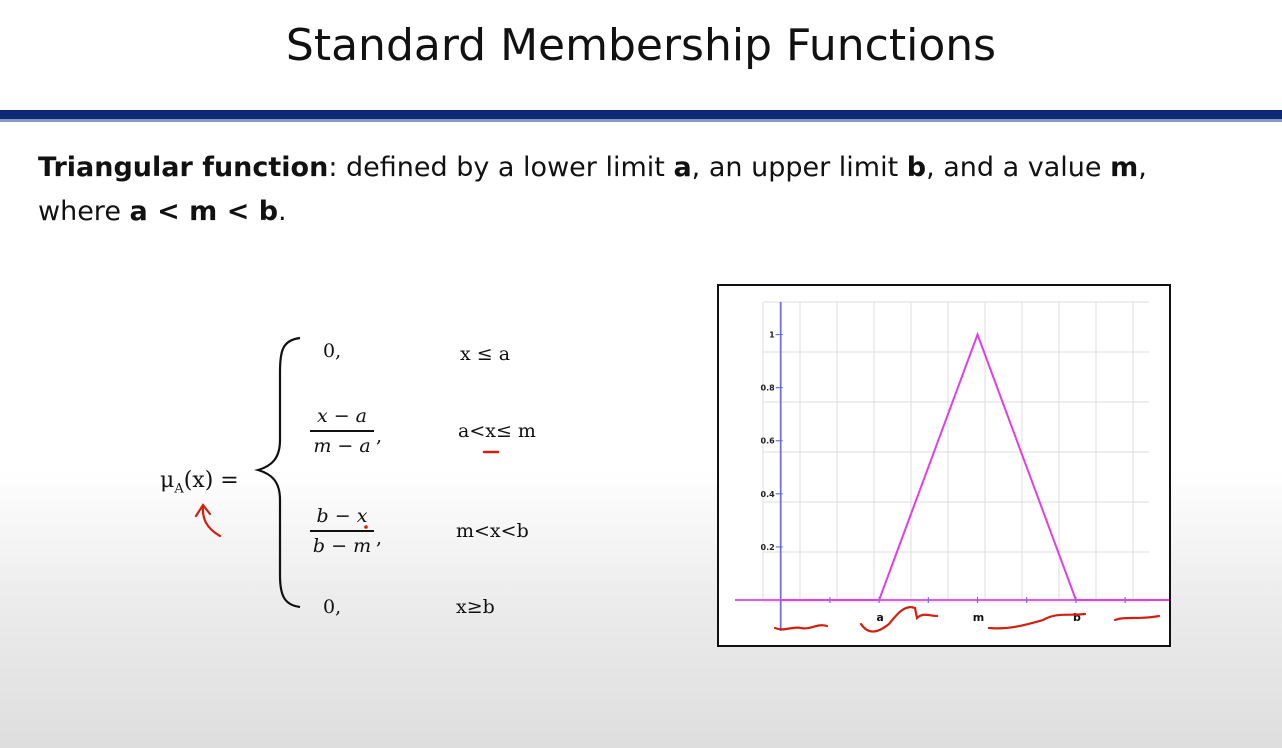 This screenshot has height=748, width=1282. I want to click on x-label-m: m, so click(978, 617).